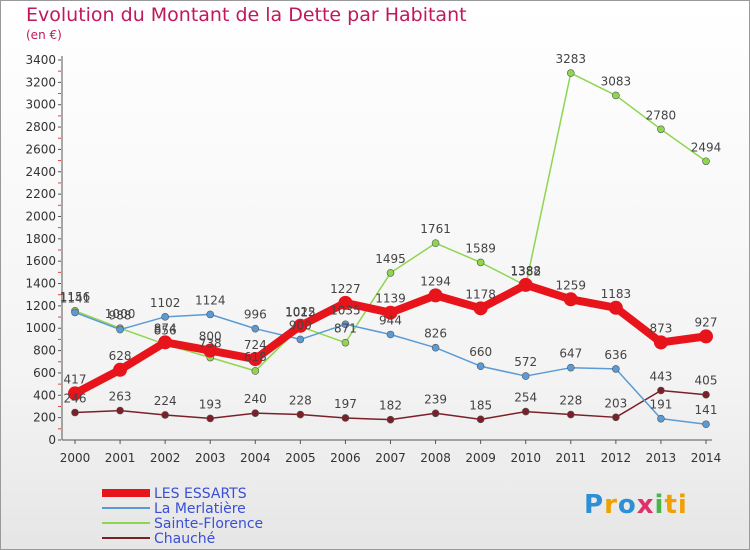 Image resolution: width=750 pixels, height=550 pixels. What do you see at coordinates (120, 316) in the screenshot?
I see `data-label: 988` at bounding box center [120, 316].